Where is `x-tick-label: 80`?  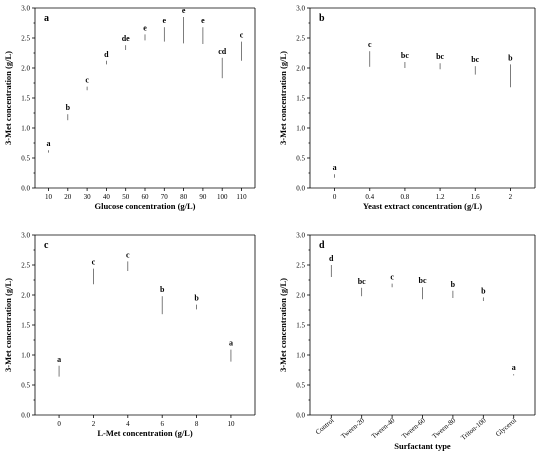 x-tick-label: 80 is located at coordinates (184, 197).